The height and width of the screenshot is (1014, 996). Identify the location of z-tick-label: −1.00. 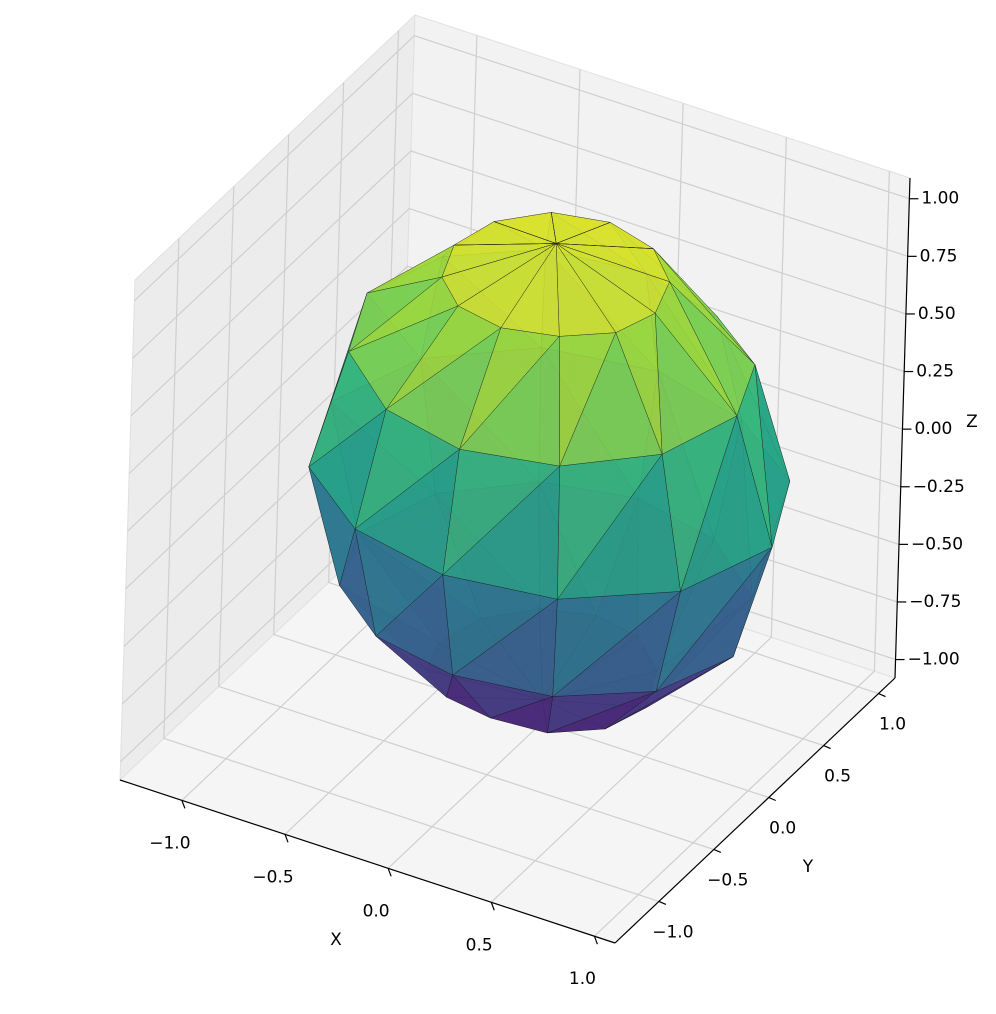
(934, 660).